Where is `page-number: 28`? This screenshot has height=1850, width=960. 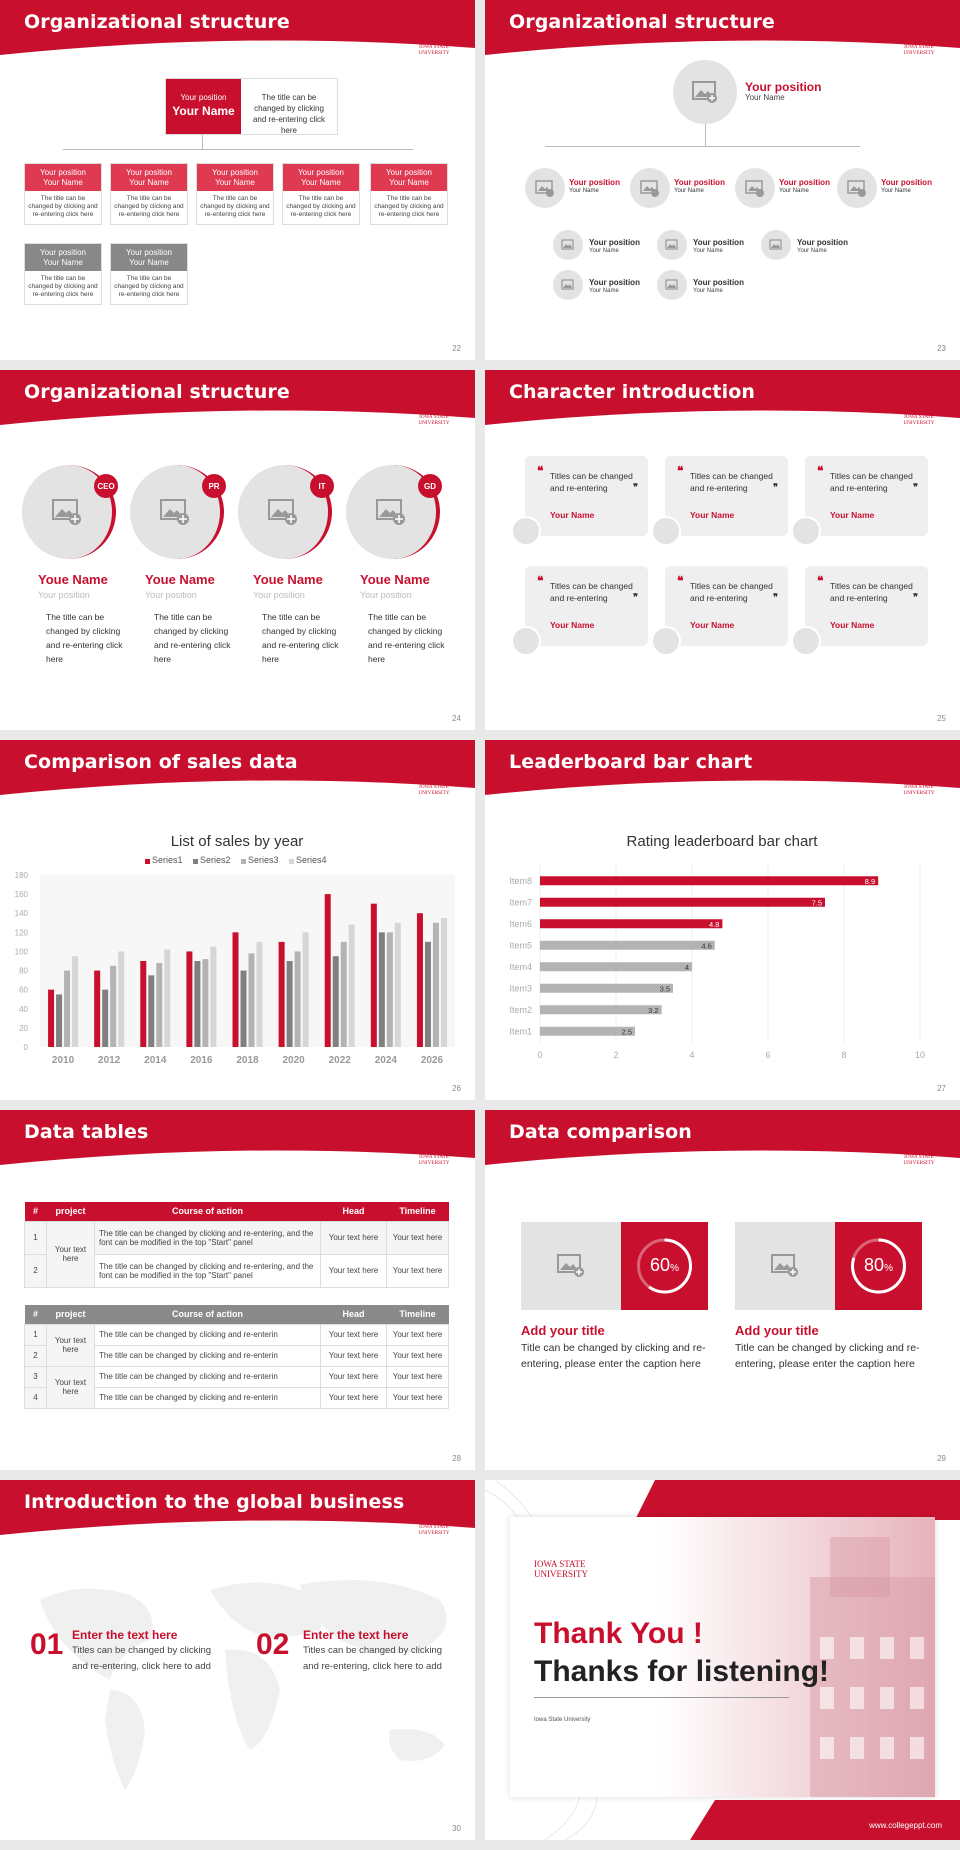
page-number: 28 is located at coordinates (456, 1458).